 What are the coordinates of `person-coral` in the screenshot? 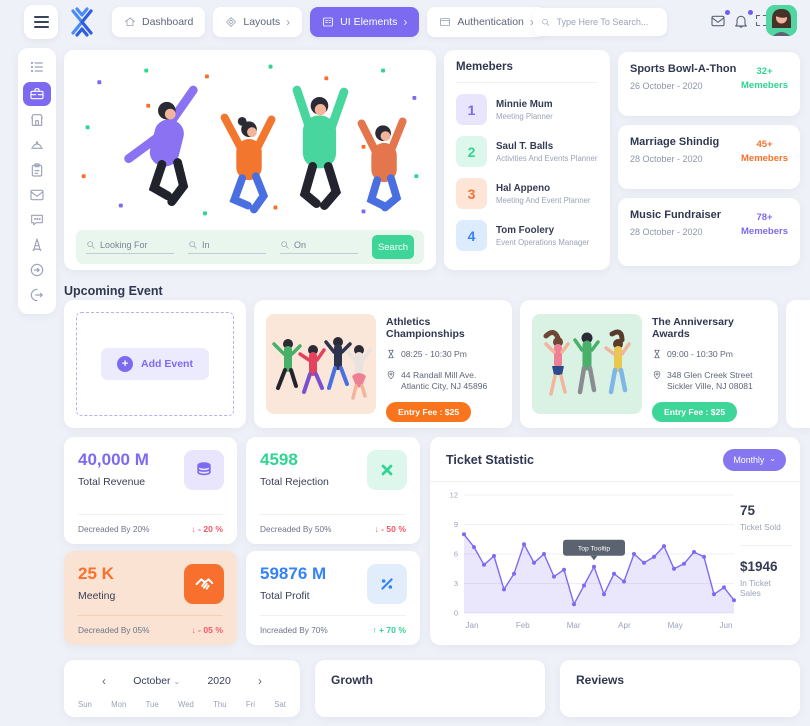 It's located at (382, 164).